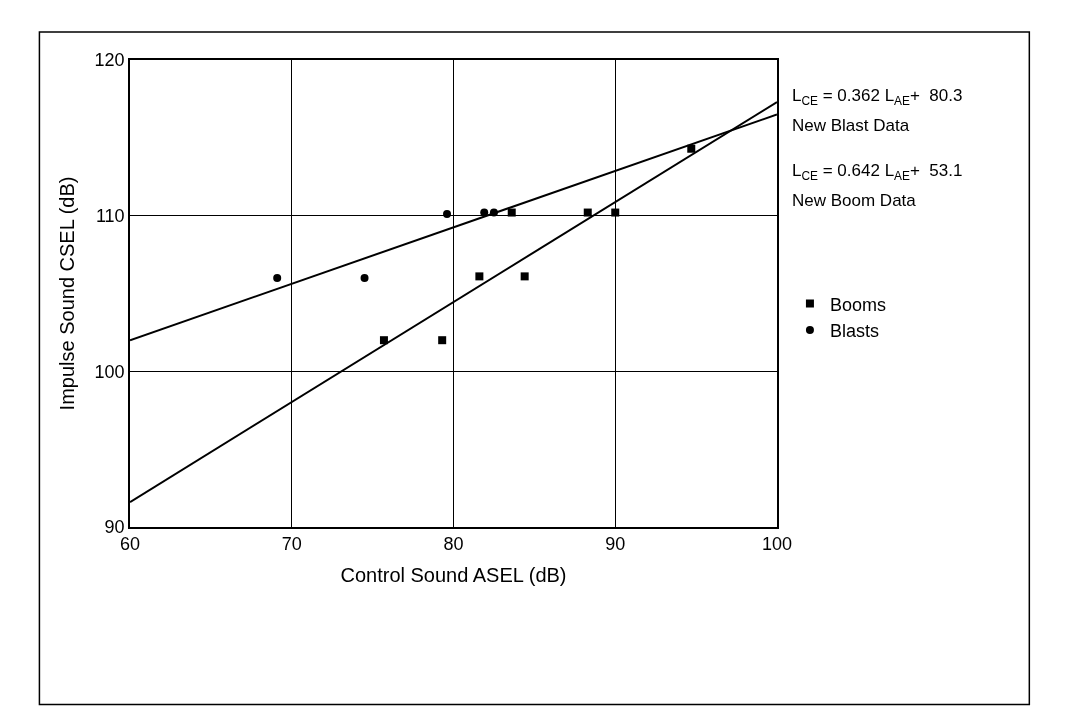 The height and width of the screenshot is (717, 1087). What do you see at coordinates (453, 575) in the screenshot?
I see `x-axis-title: Control Sound ASEL (dB)` at bounding box center [453, 575].